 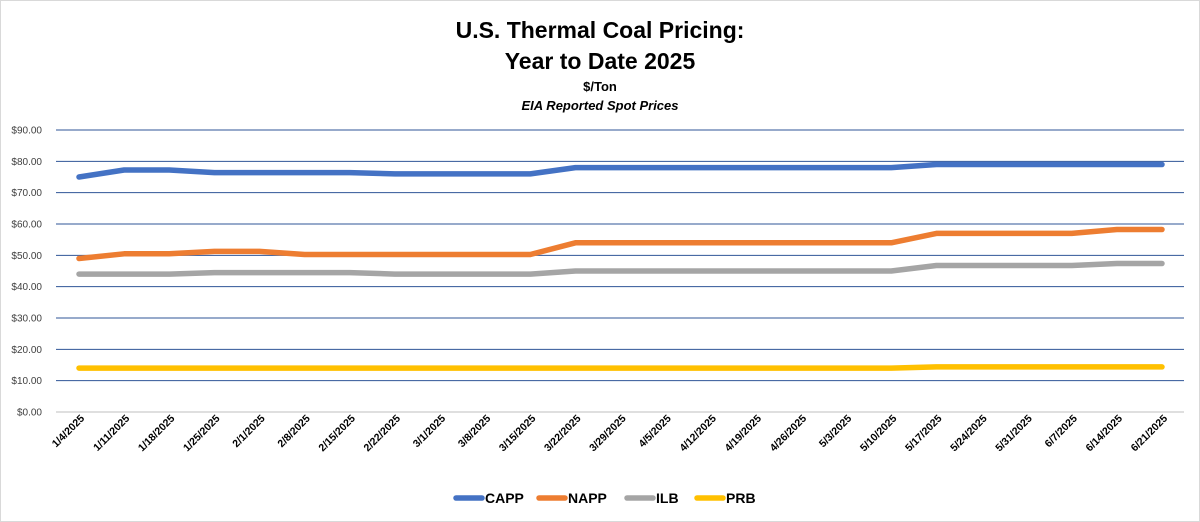 What do you see at coordinates (474, 431) in the screenshot?
I see `x-tick-label: 3/8/2025` at bounding box center [474, 431].